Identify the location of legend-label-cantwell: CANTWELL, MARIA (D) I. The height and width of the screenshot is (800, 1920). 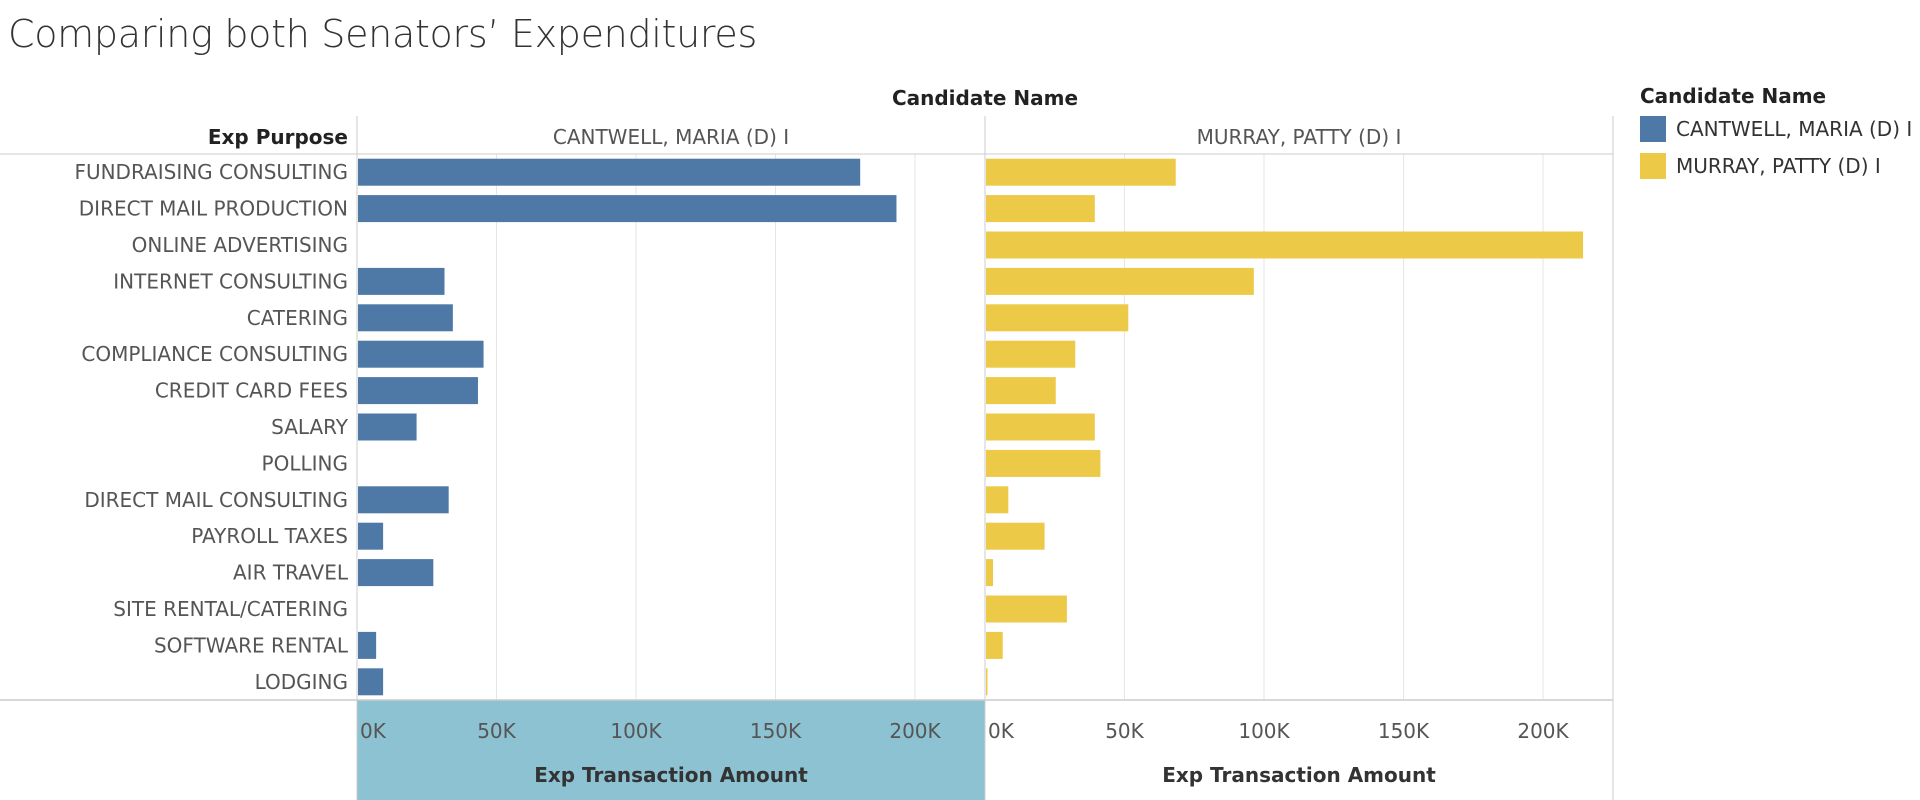
(1794, 129).